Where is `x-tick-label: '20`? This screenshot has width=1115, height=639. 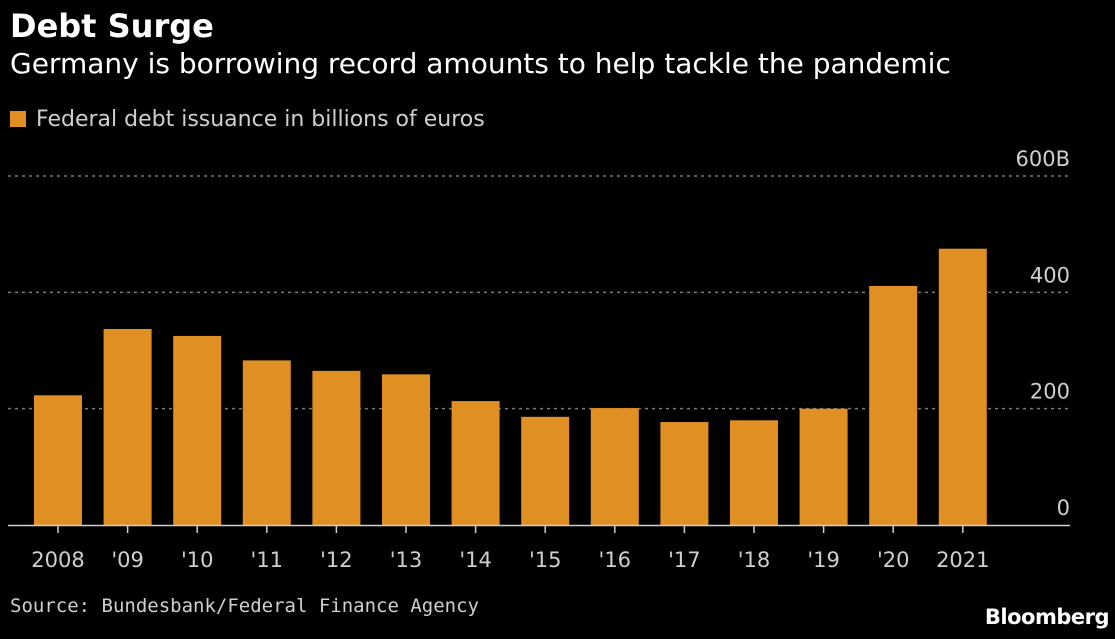 x-tick-label: '20 is located at coordinates (893, 560).